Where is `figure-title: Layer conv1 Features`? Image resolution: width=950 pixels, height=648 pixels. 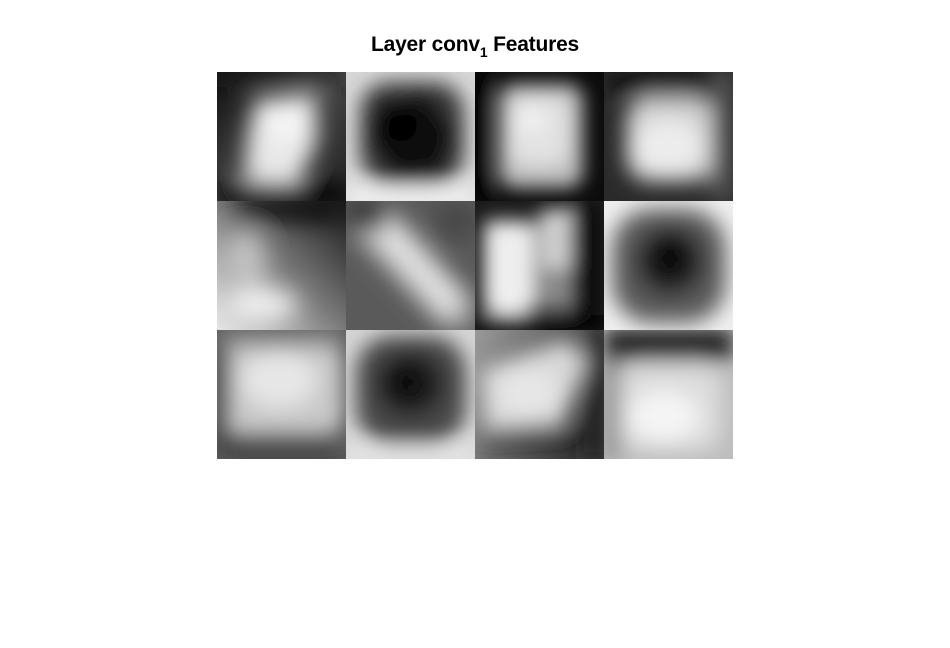
figure-title: Layer conv1 Features is located at coordinates (475, 46).